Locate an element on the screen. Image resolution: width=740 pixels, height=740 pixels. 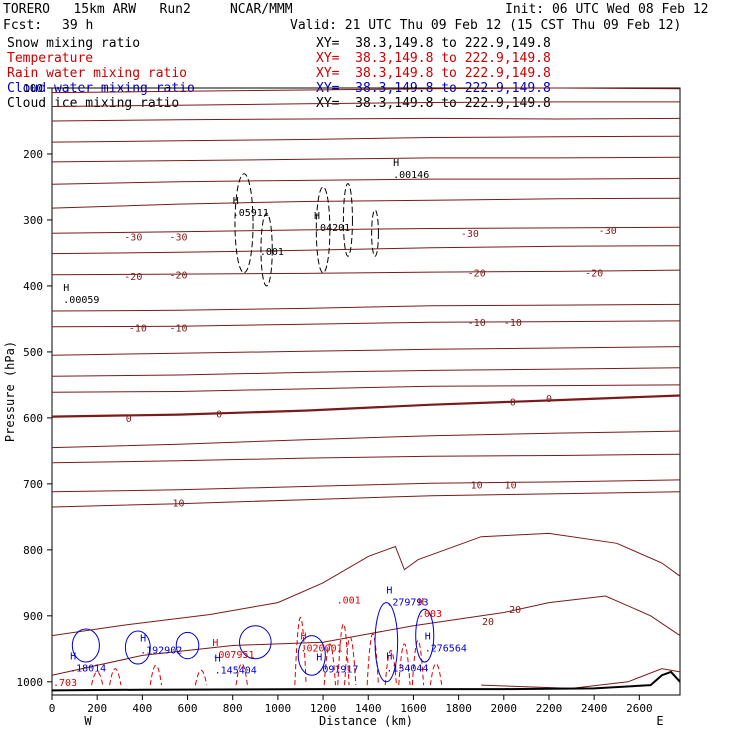
y-tick-label: 200 is located at coordinates (33, 154).